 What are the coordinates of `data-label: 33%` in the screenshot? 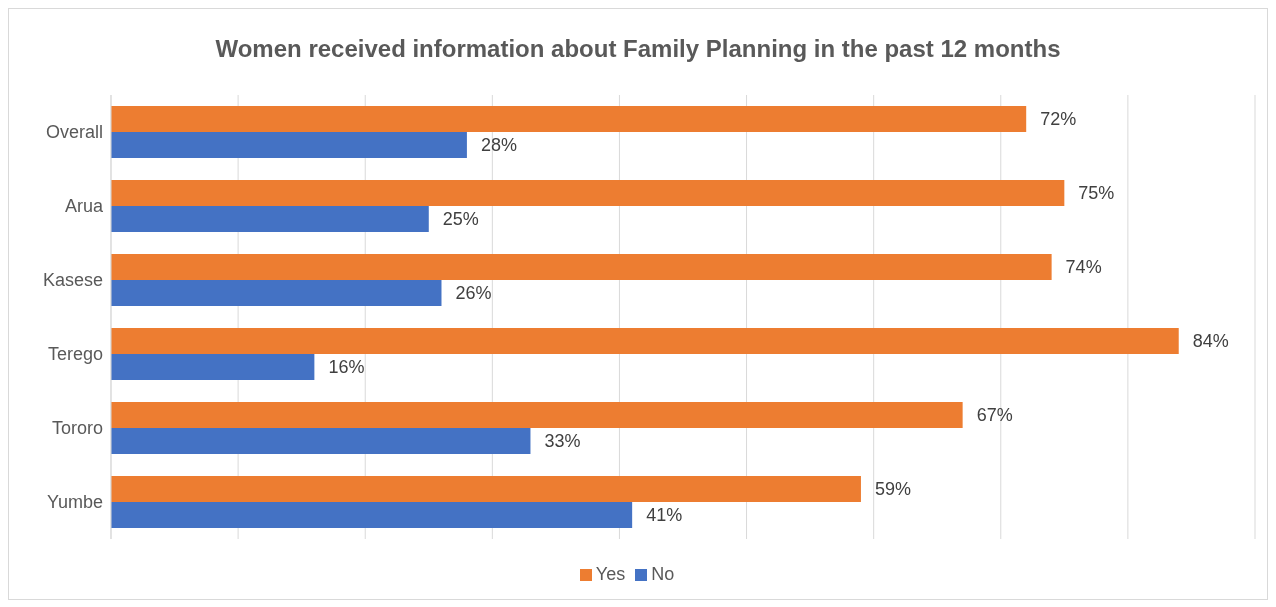 It's located at (562, 441).